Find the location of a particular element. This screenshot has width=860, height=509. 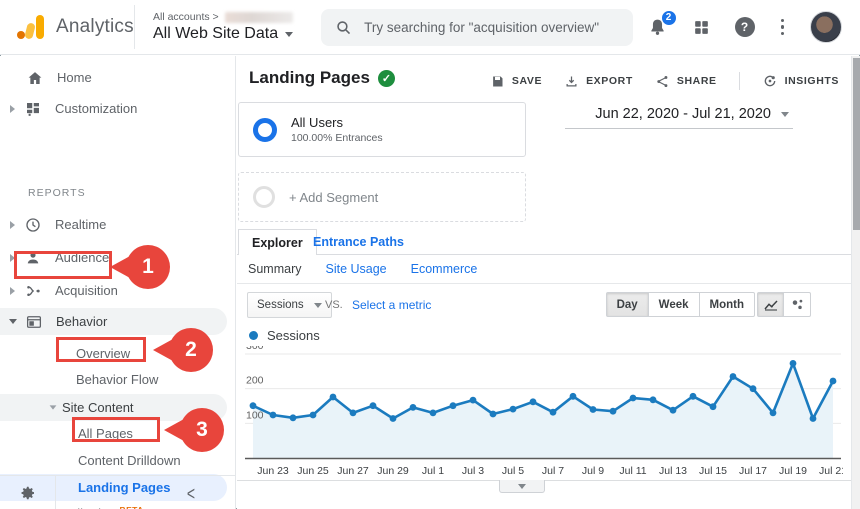

svg-text: 300 is located at coordinates (255, 349).